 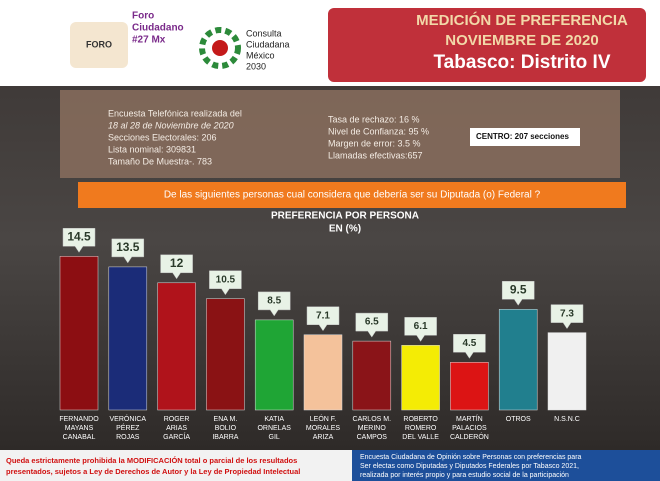 I want to click on x-tick-label: GIL, so click(x=274, y=437).